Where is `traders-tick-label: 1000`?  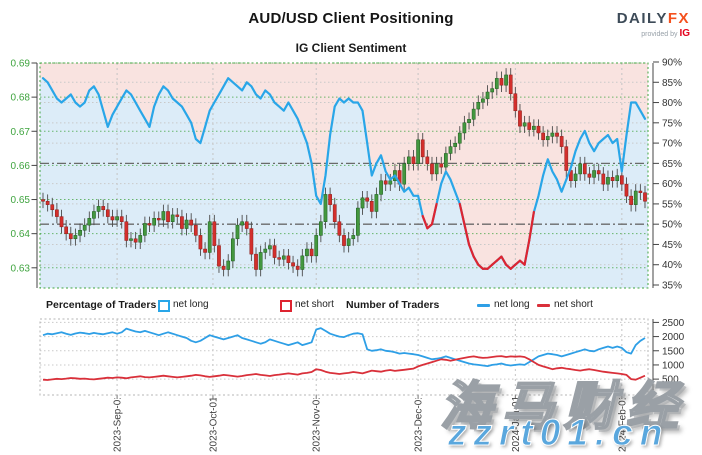
traders-tick-label: 1000 is located at coordinates (673, 365).